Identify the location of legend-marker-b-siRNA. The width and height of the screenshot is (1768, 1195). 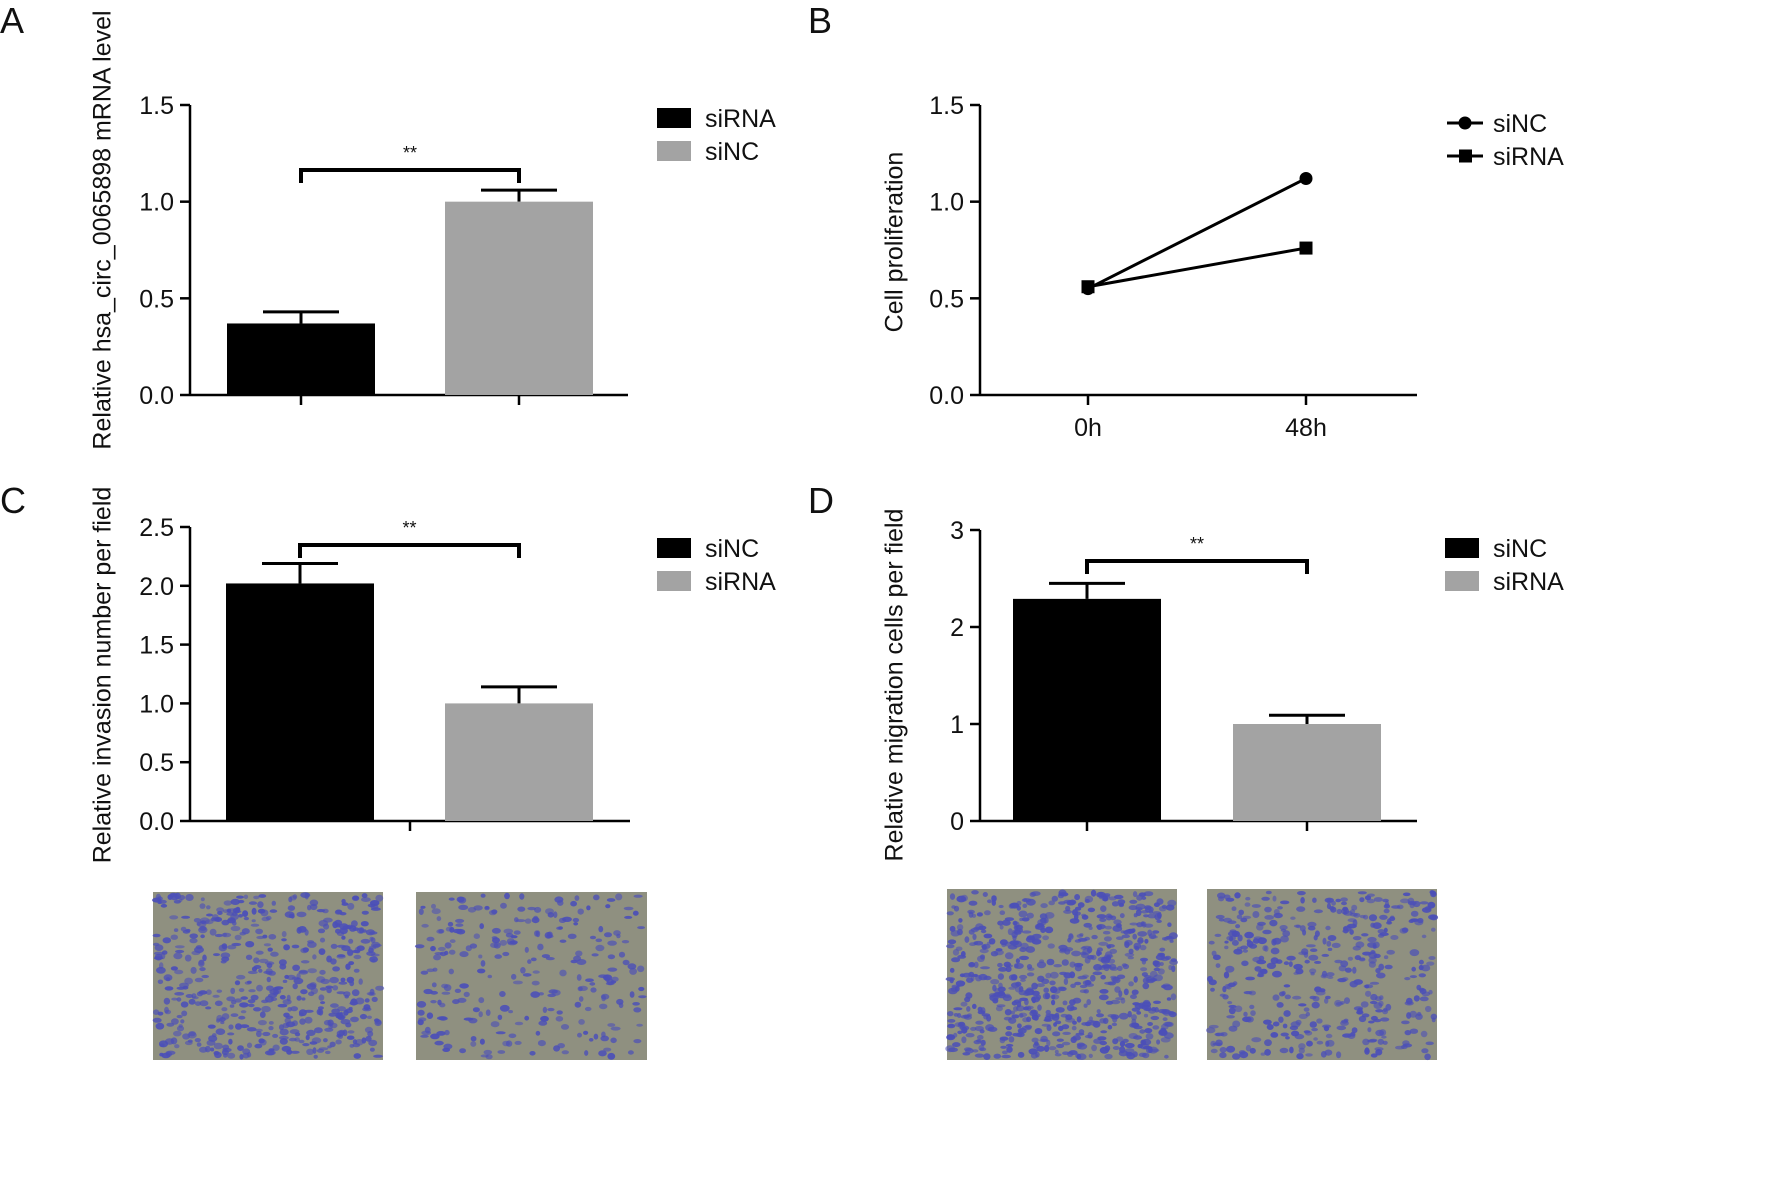
(1465, 156).